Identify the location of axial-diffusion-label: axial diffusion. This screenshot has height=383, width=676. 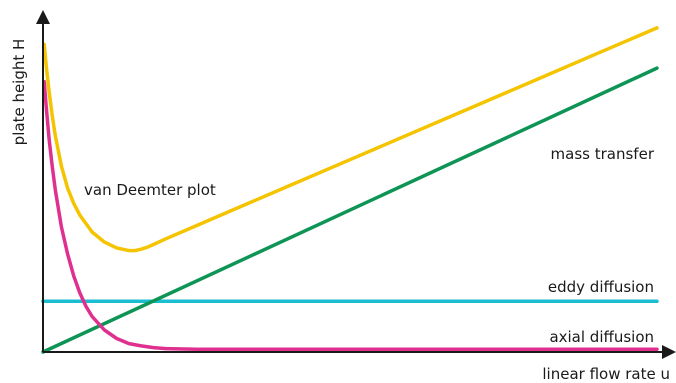
(601, 337).